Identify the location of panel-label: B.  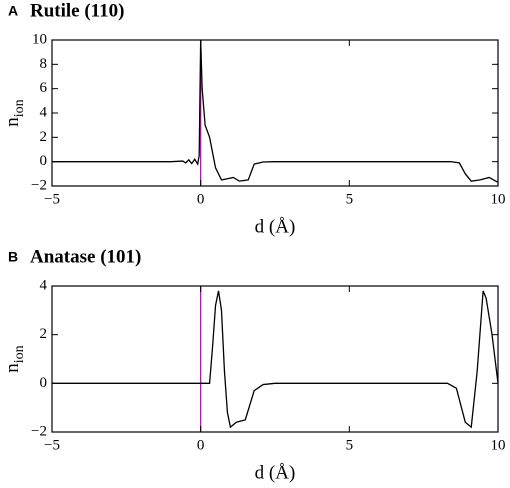
(13, 257).